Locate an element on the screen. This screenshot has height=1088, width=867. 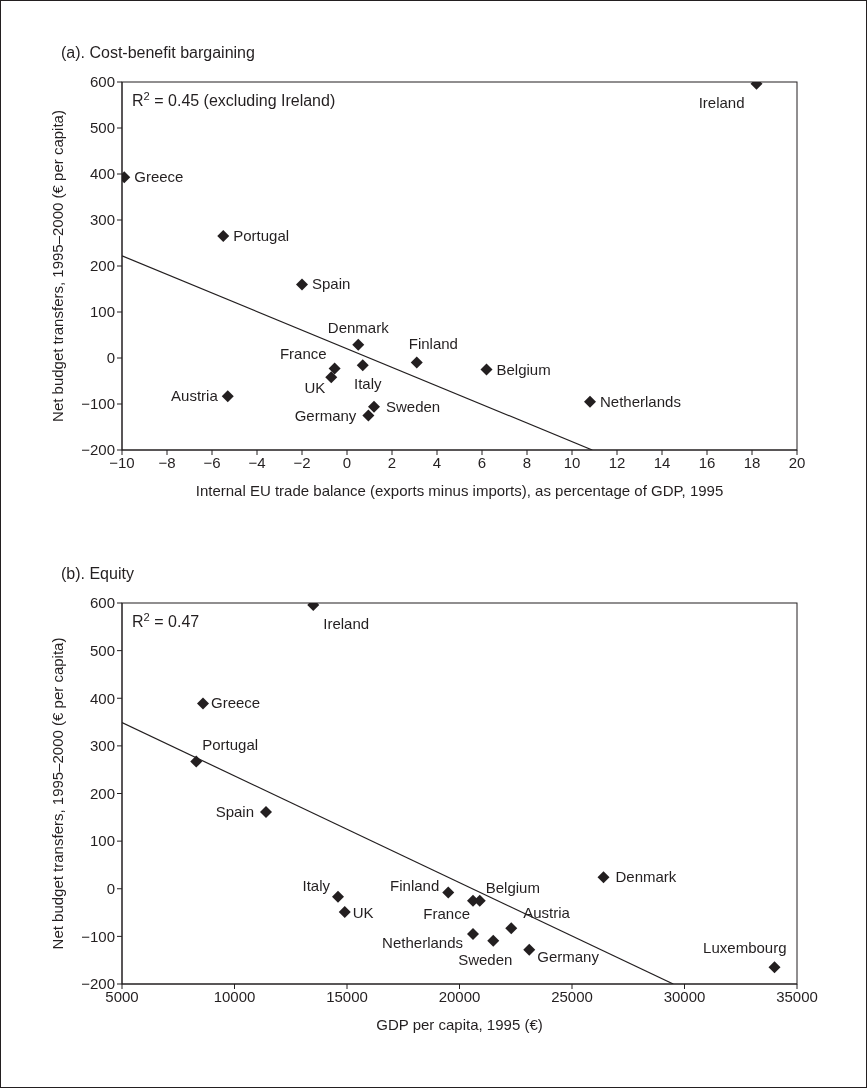
x-axis-title: GDP per capita, 1995 (€) is located at coordinates (459, 1024).